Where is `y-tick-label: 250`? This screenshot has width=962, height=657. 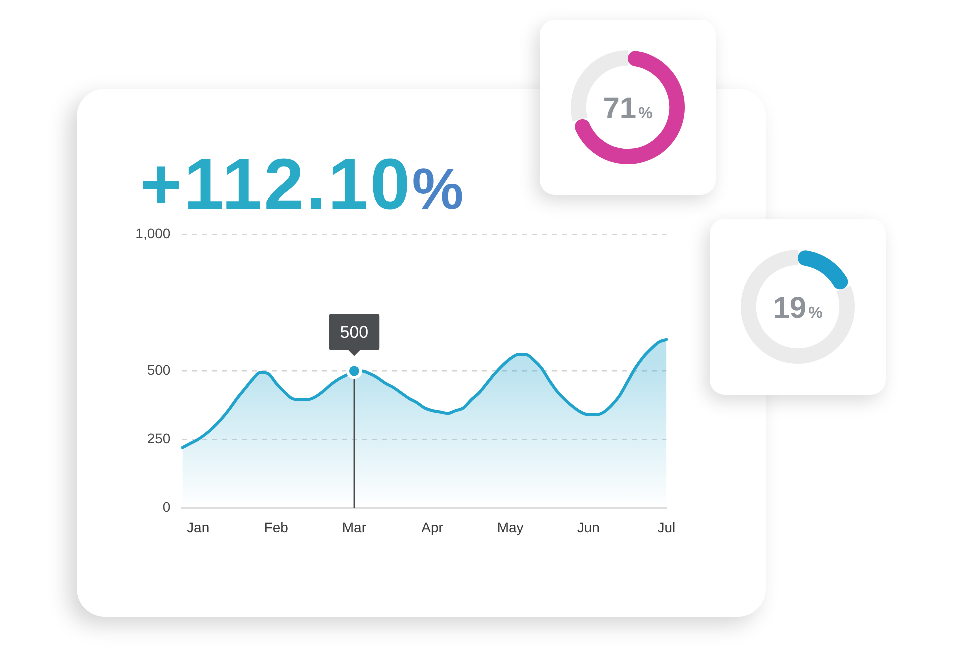 y-tick-label: 250 is located at coordinates (159, 438).